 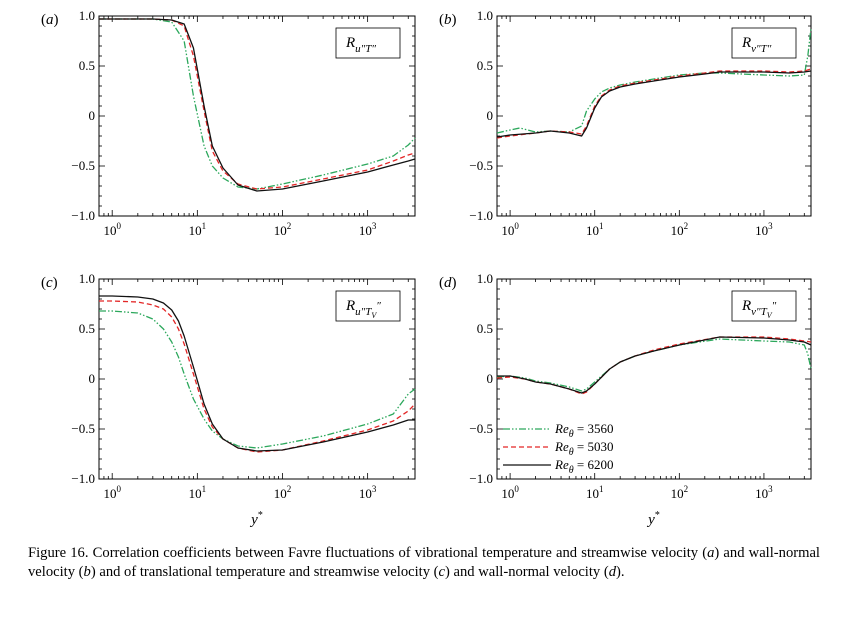 What do you see at coordinates (363, 309) in the screenshot?
I see `annotation-label: Ru″TV″` at bounding box center [363, 309].